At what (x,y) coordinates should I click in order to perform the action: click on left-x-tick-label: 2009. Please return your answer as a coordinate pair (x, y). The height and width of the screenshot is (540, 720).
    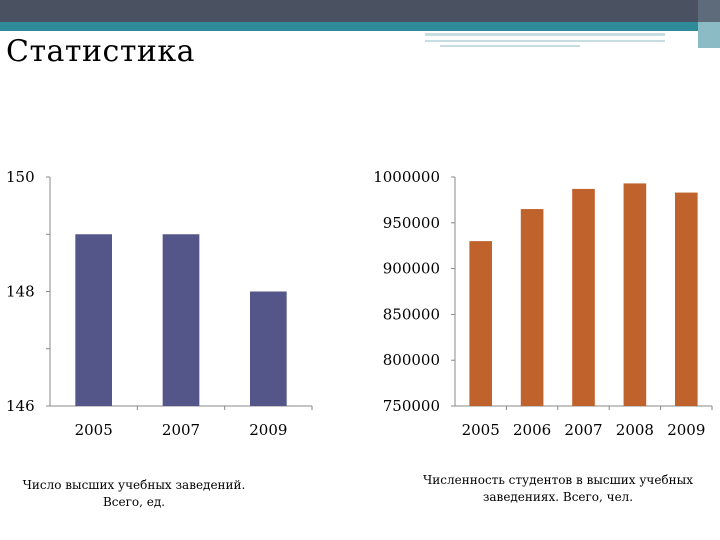
    Looking at the image, I should click on (268, 430).